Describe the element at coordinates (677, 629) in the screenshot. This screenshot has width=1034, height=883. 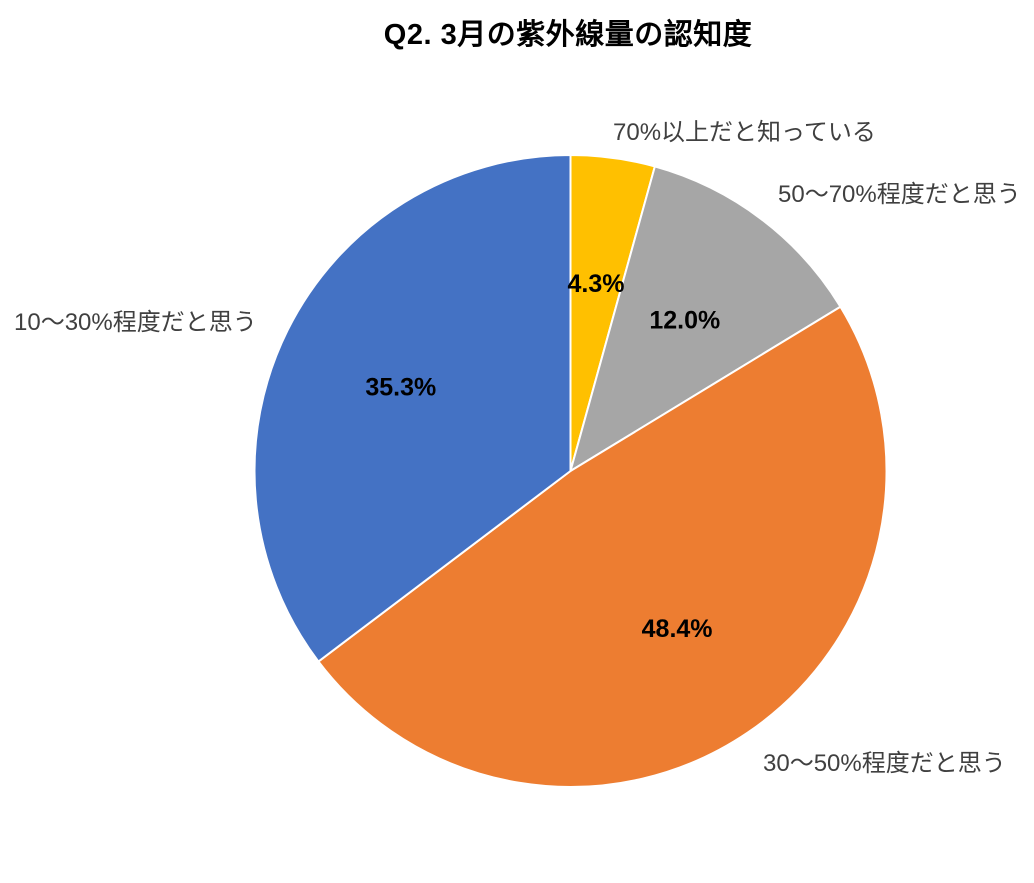
I see `pie-value-label-2: 48.4%` at that location.